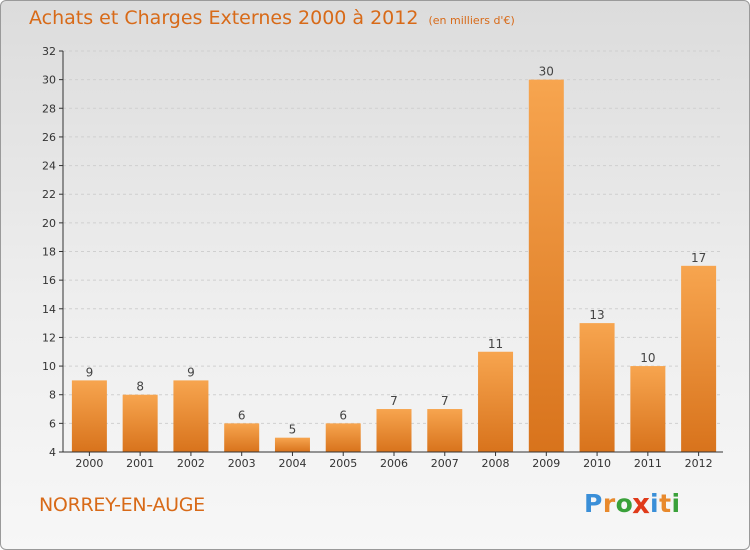 This screenshot has height=550, width=750. What do you see at coordinates (49, 337) in the screenshot?
I see `y-tick-label: 12` at bounding box center [49, 337].